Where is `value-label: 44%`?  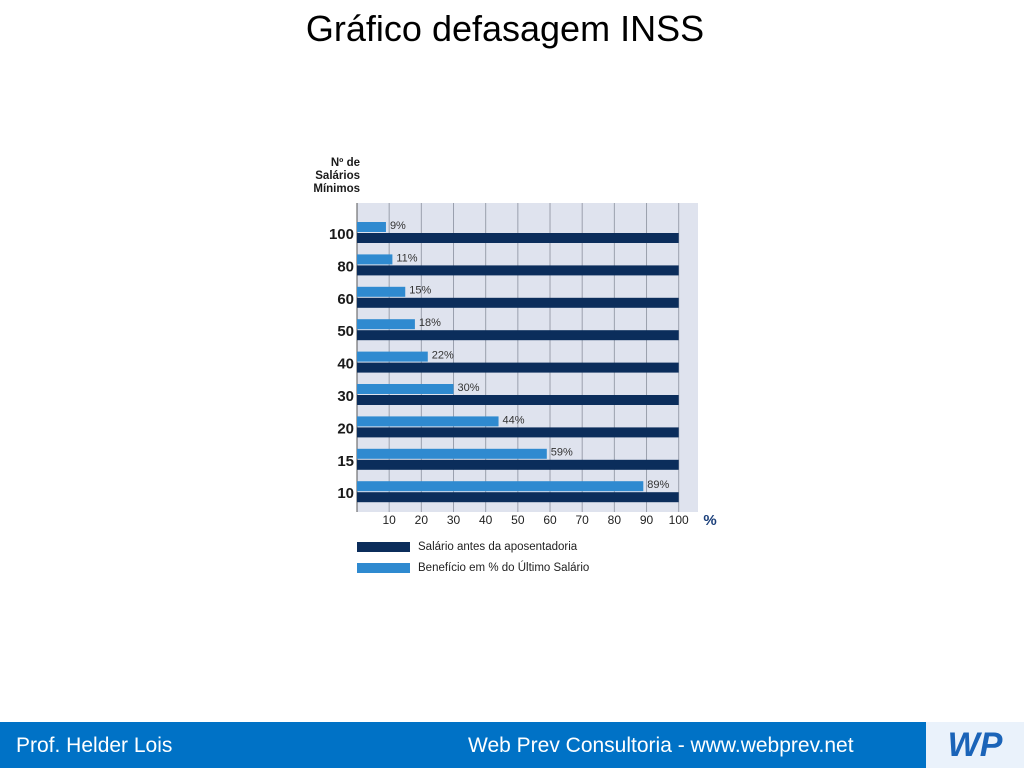
value-label: 44% is located at coordinates (514, 420).